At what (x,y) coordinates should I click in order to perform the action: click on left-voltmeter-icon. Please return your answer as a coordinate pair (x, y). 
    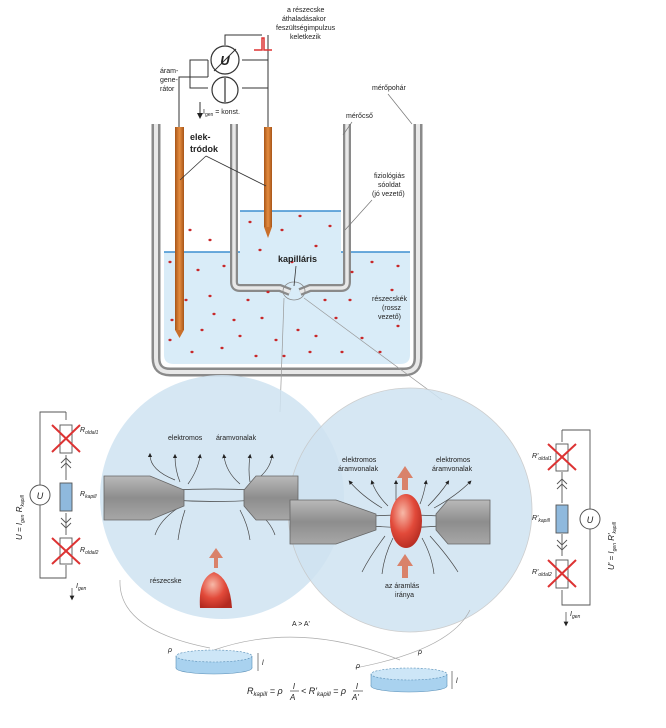
    Looking at the image, I should click on (40, 495).